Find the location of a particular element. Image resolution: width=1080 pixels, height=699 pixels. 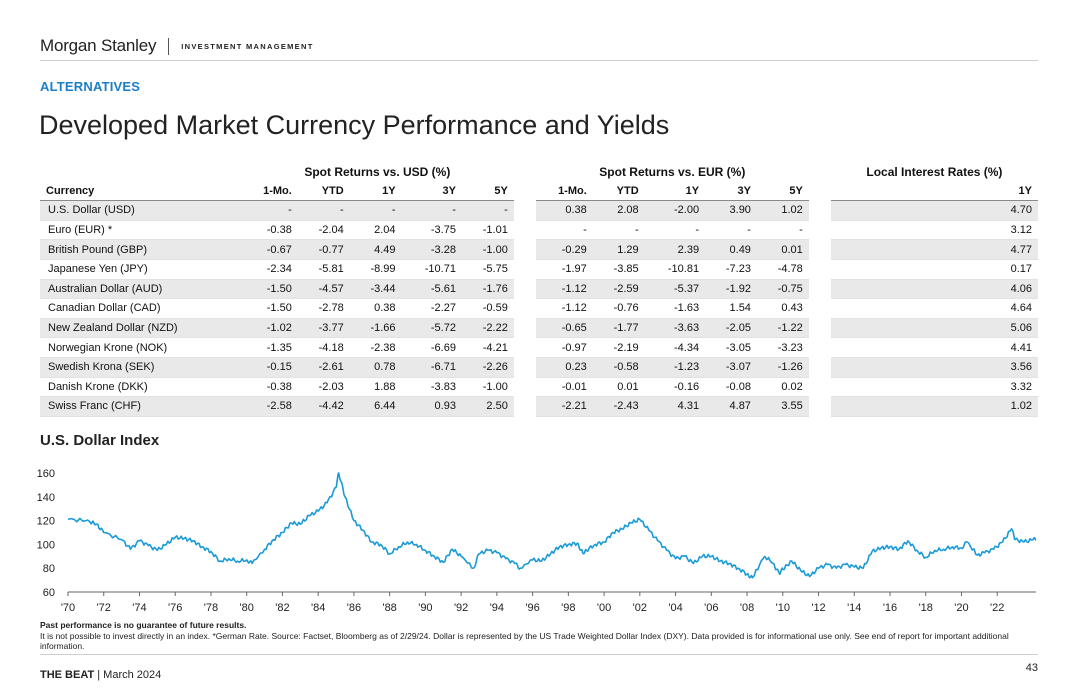

eur-return-cell: -2.19 is located at coordinates (618, 348).